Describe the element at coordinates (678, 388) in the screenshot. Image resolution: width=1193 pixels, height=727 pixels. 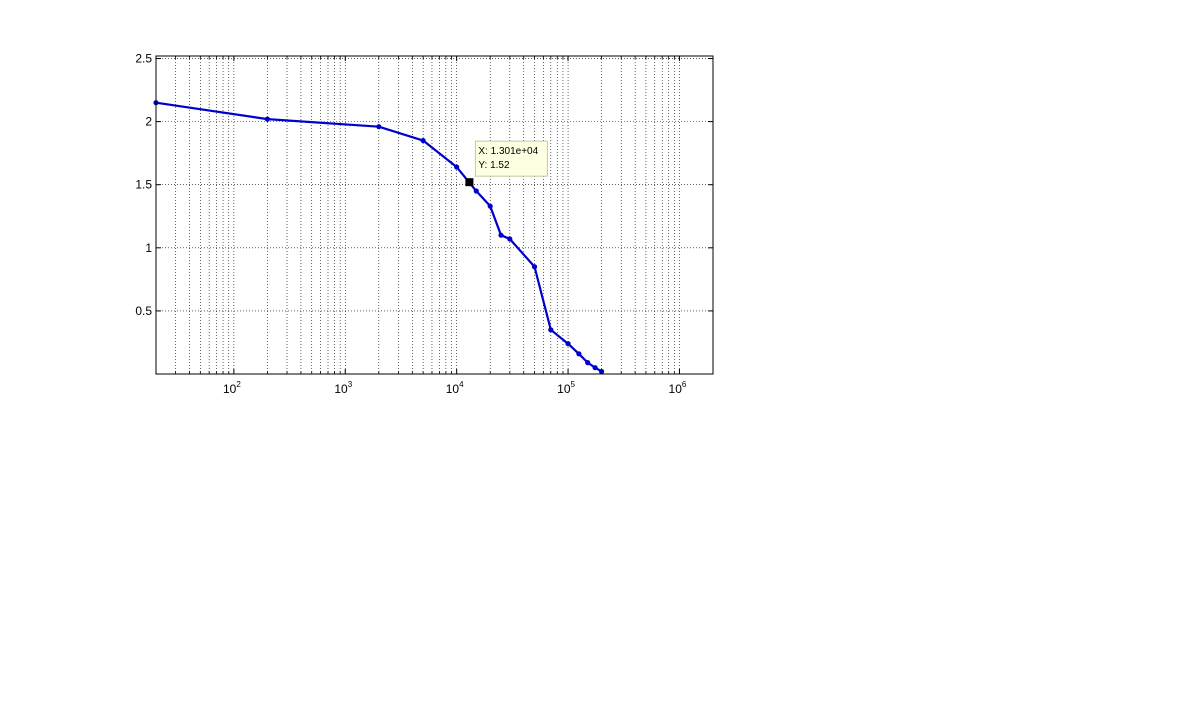
I see `x-tick-label: 10⁶` at that location.